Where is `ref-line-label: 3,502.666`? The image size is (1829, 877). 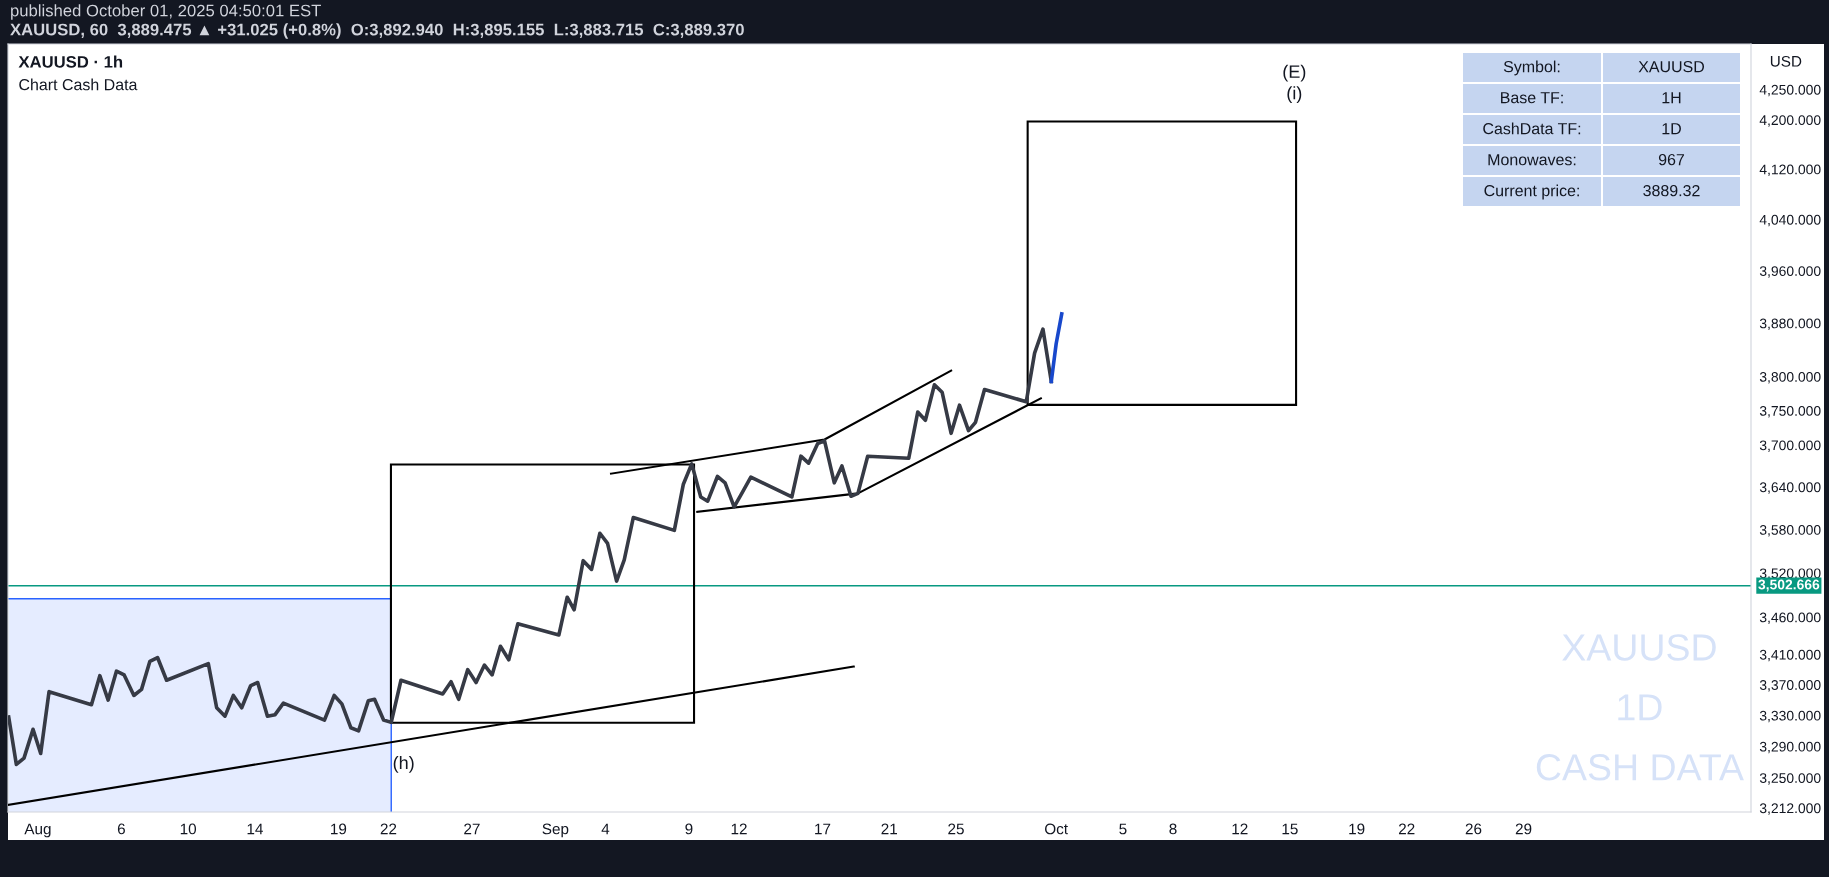
ref-line-label: 3,502.666 is located at coordinates (1789, 585).